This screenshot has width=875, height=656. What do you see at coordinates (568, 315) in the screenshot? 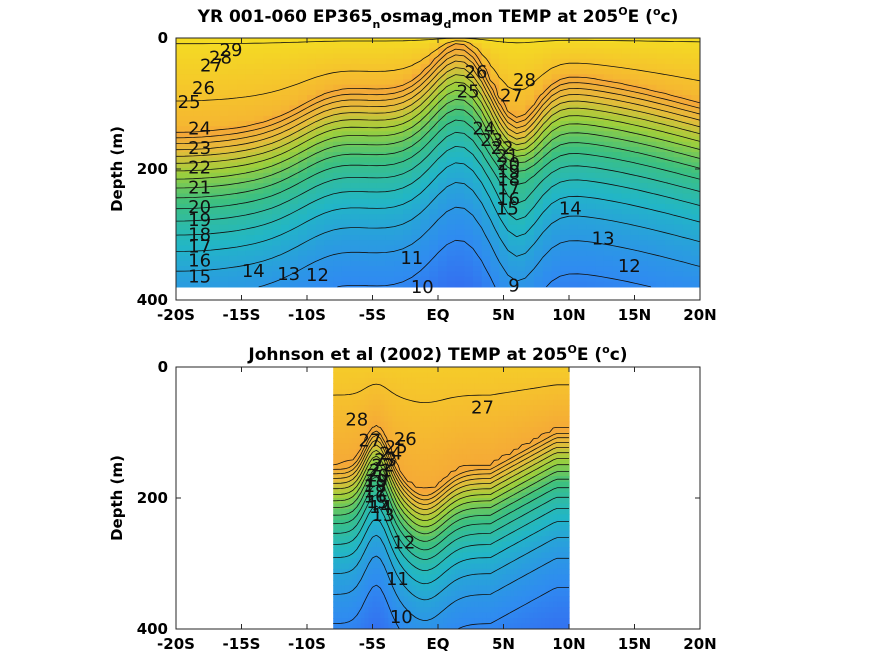
I see `x-tick-label: 10N` at bounding box center [568, 315].